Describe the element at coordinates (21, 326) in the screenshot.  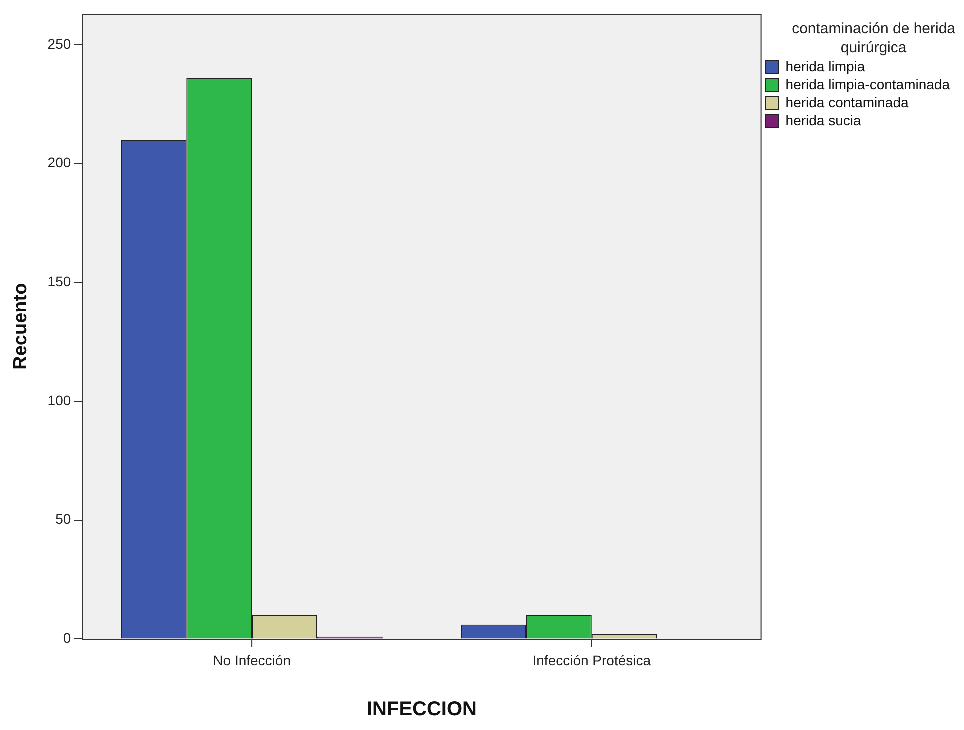
I see `y-axis-title: Recuento` at that location.